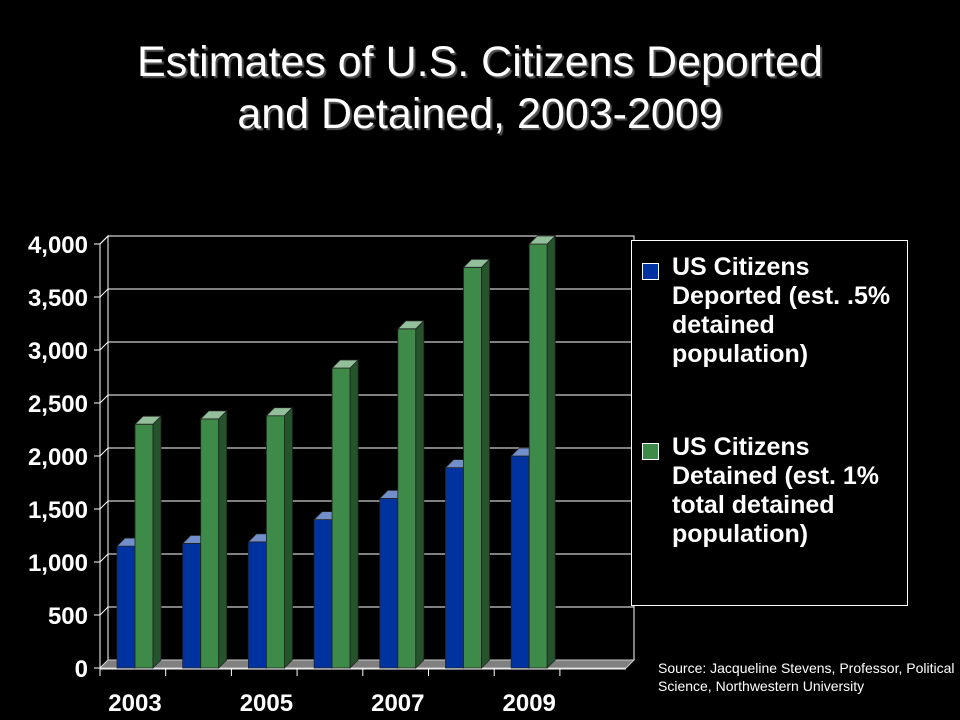  I want to click on bar-detained-2007-top, so click(410, 325).